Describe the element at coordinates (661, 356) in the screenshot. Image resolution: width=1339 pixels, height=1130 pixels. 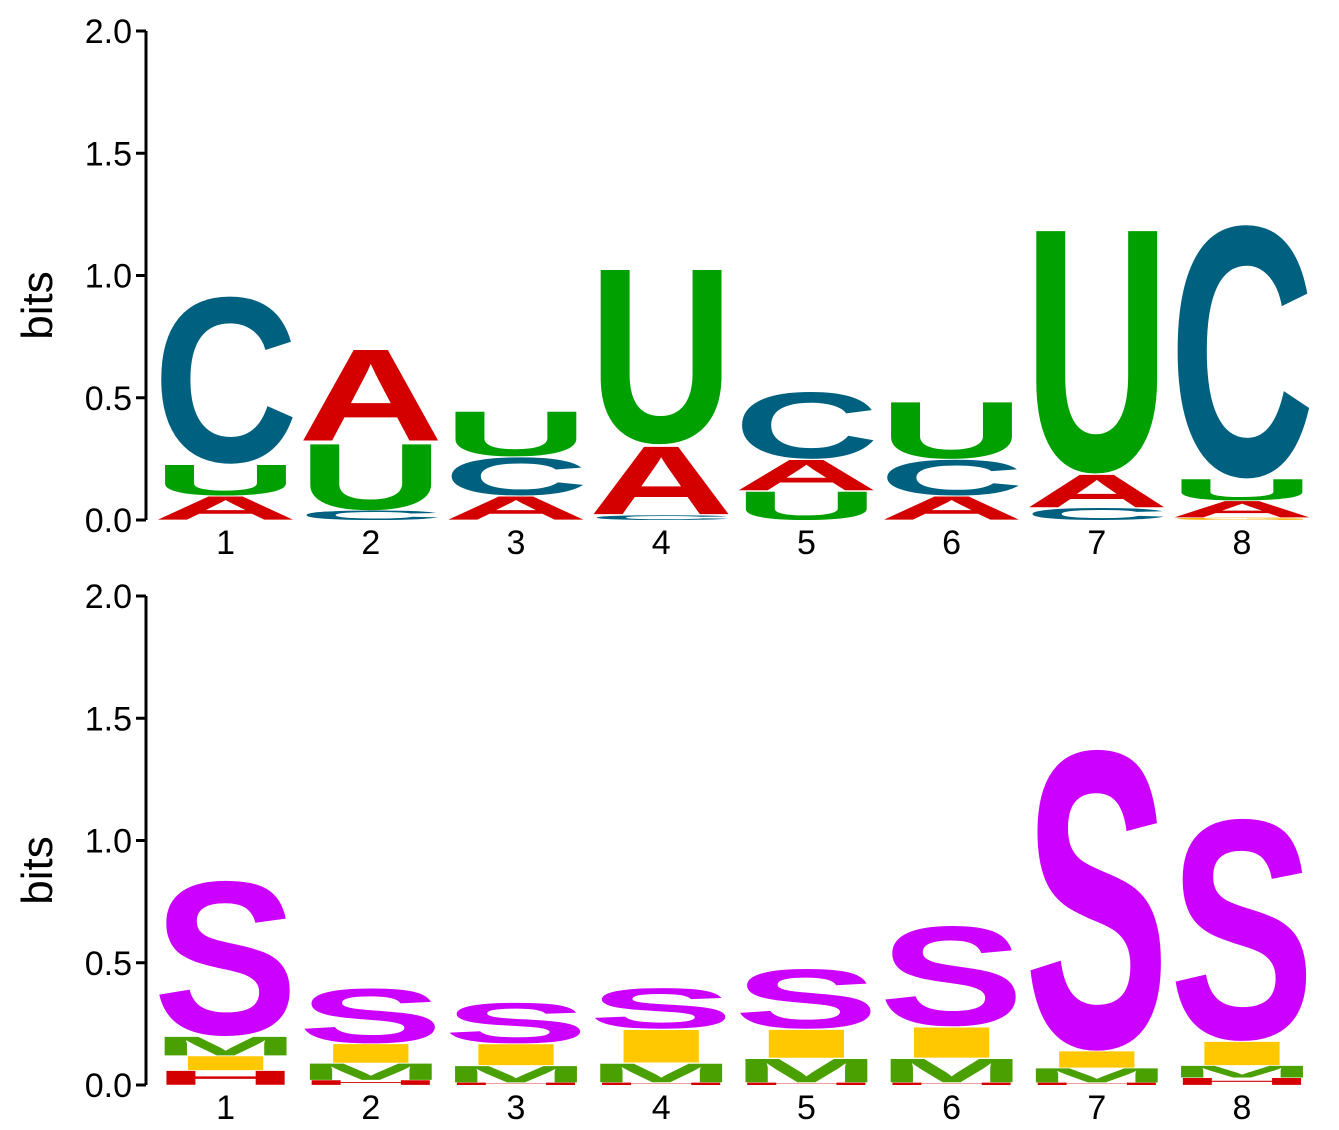
I see `glyph-u-pos4: U` at that location.